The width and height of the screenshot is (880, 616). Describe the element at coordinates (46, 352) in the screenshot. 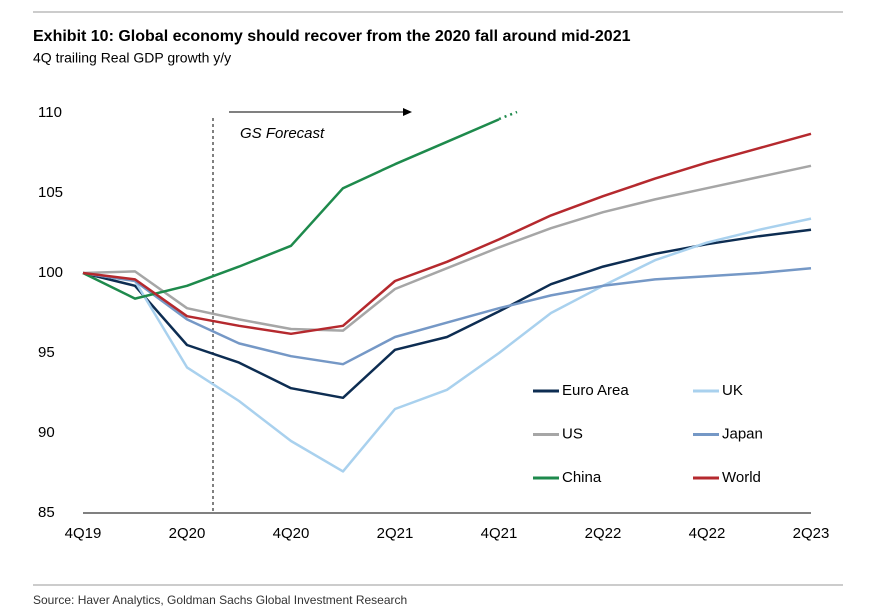

I see `y-tick-label: 95` at that location.